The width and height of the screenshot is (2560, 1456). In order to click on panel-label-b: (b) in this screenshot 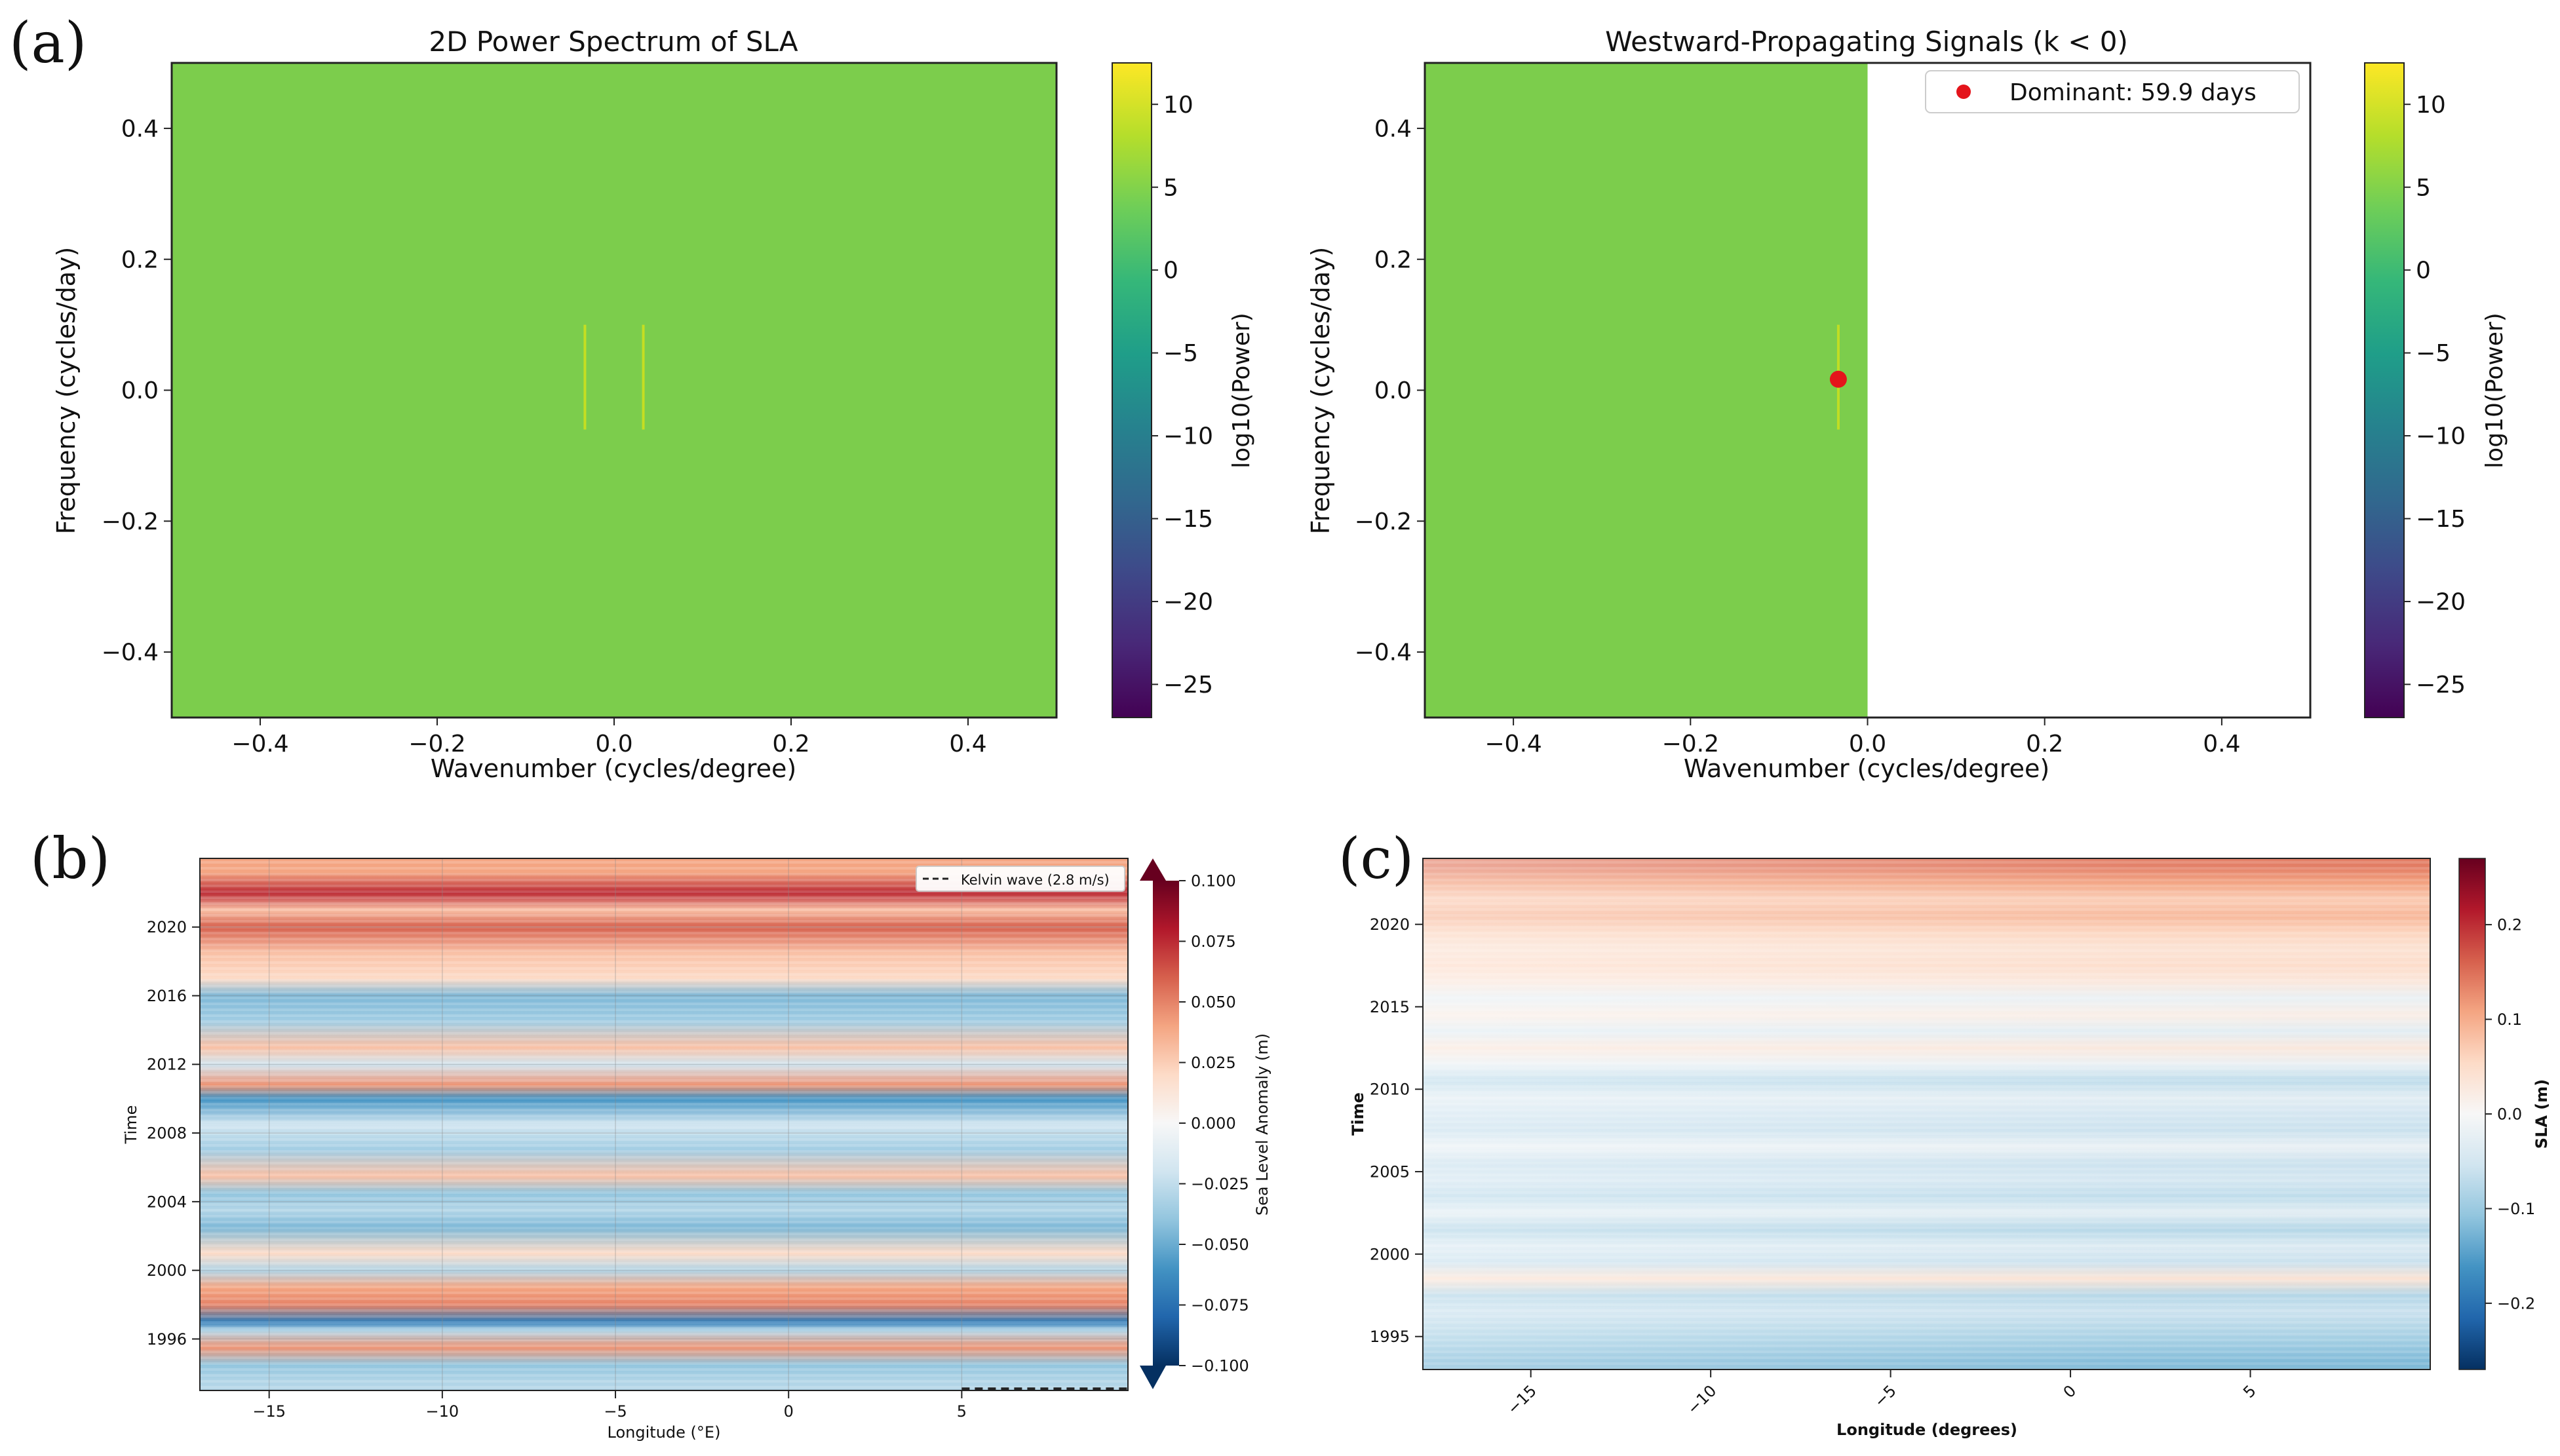, I will do `click(70, 859)`.